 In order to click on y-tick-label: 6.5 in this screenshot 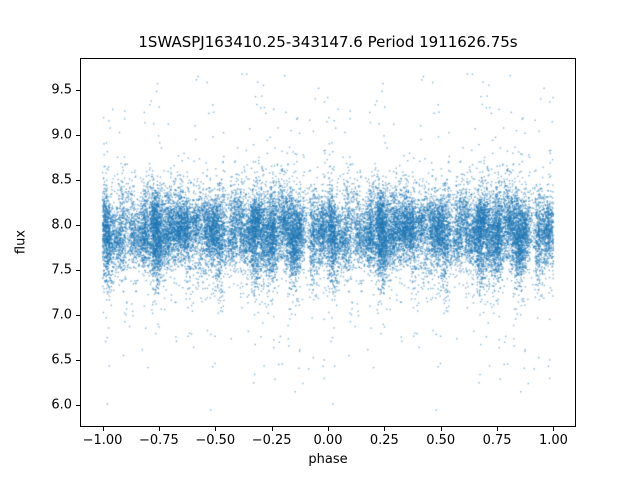, I will do `click(61, 360)`.